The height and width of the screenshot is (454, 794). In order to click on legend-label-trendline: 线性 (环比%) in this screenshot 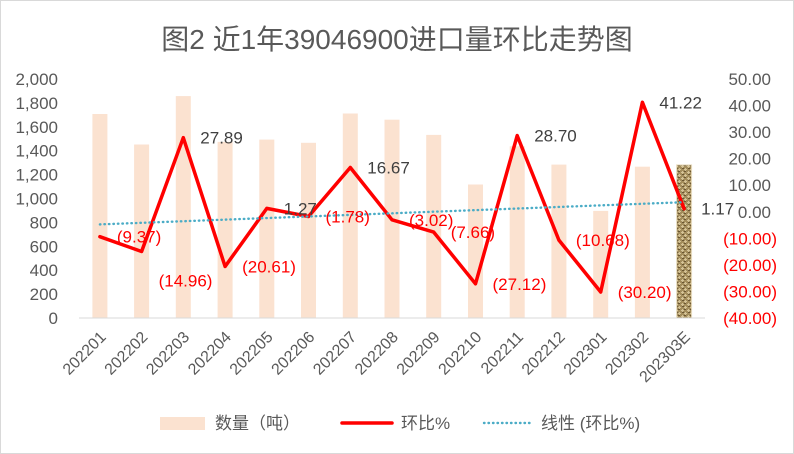, I will do `click(590, 423)`.